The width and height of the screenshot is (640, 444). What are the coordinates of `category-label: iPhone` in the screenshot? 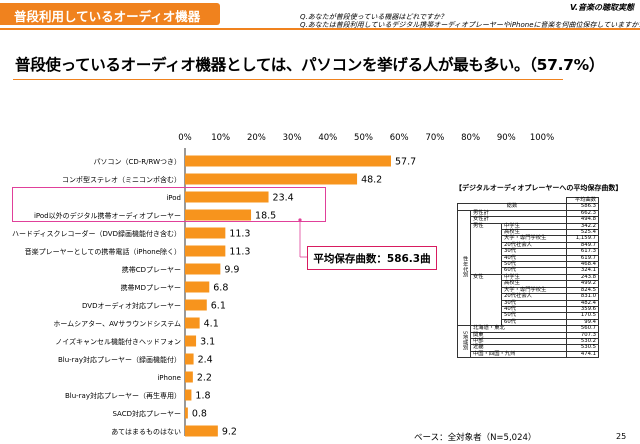 It's located at (169, 378).